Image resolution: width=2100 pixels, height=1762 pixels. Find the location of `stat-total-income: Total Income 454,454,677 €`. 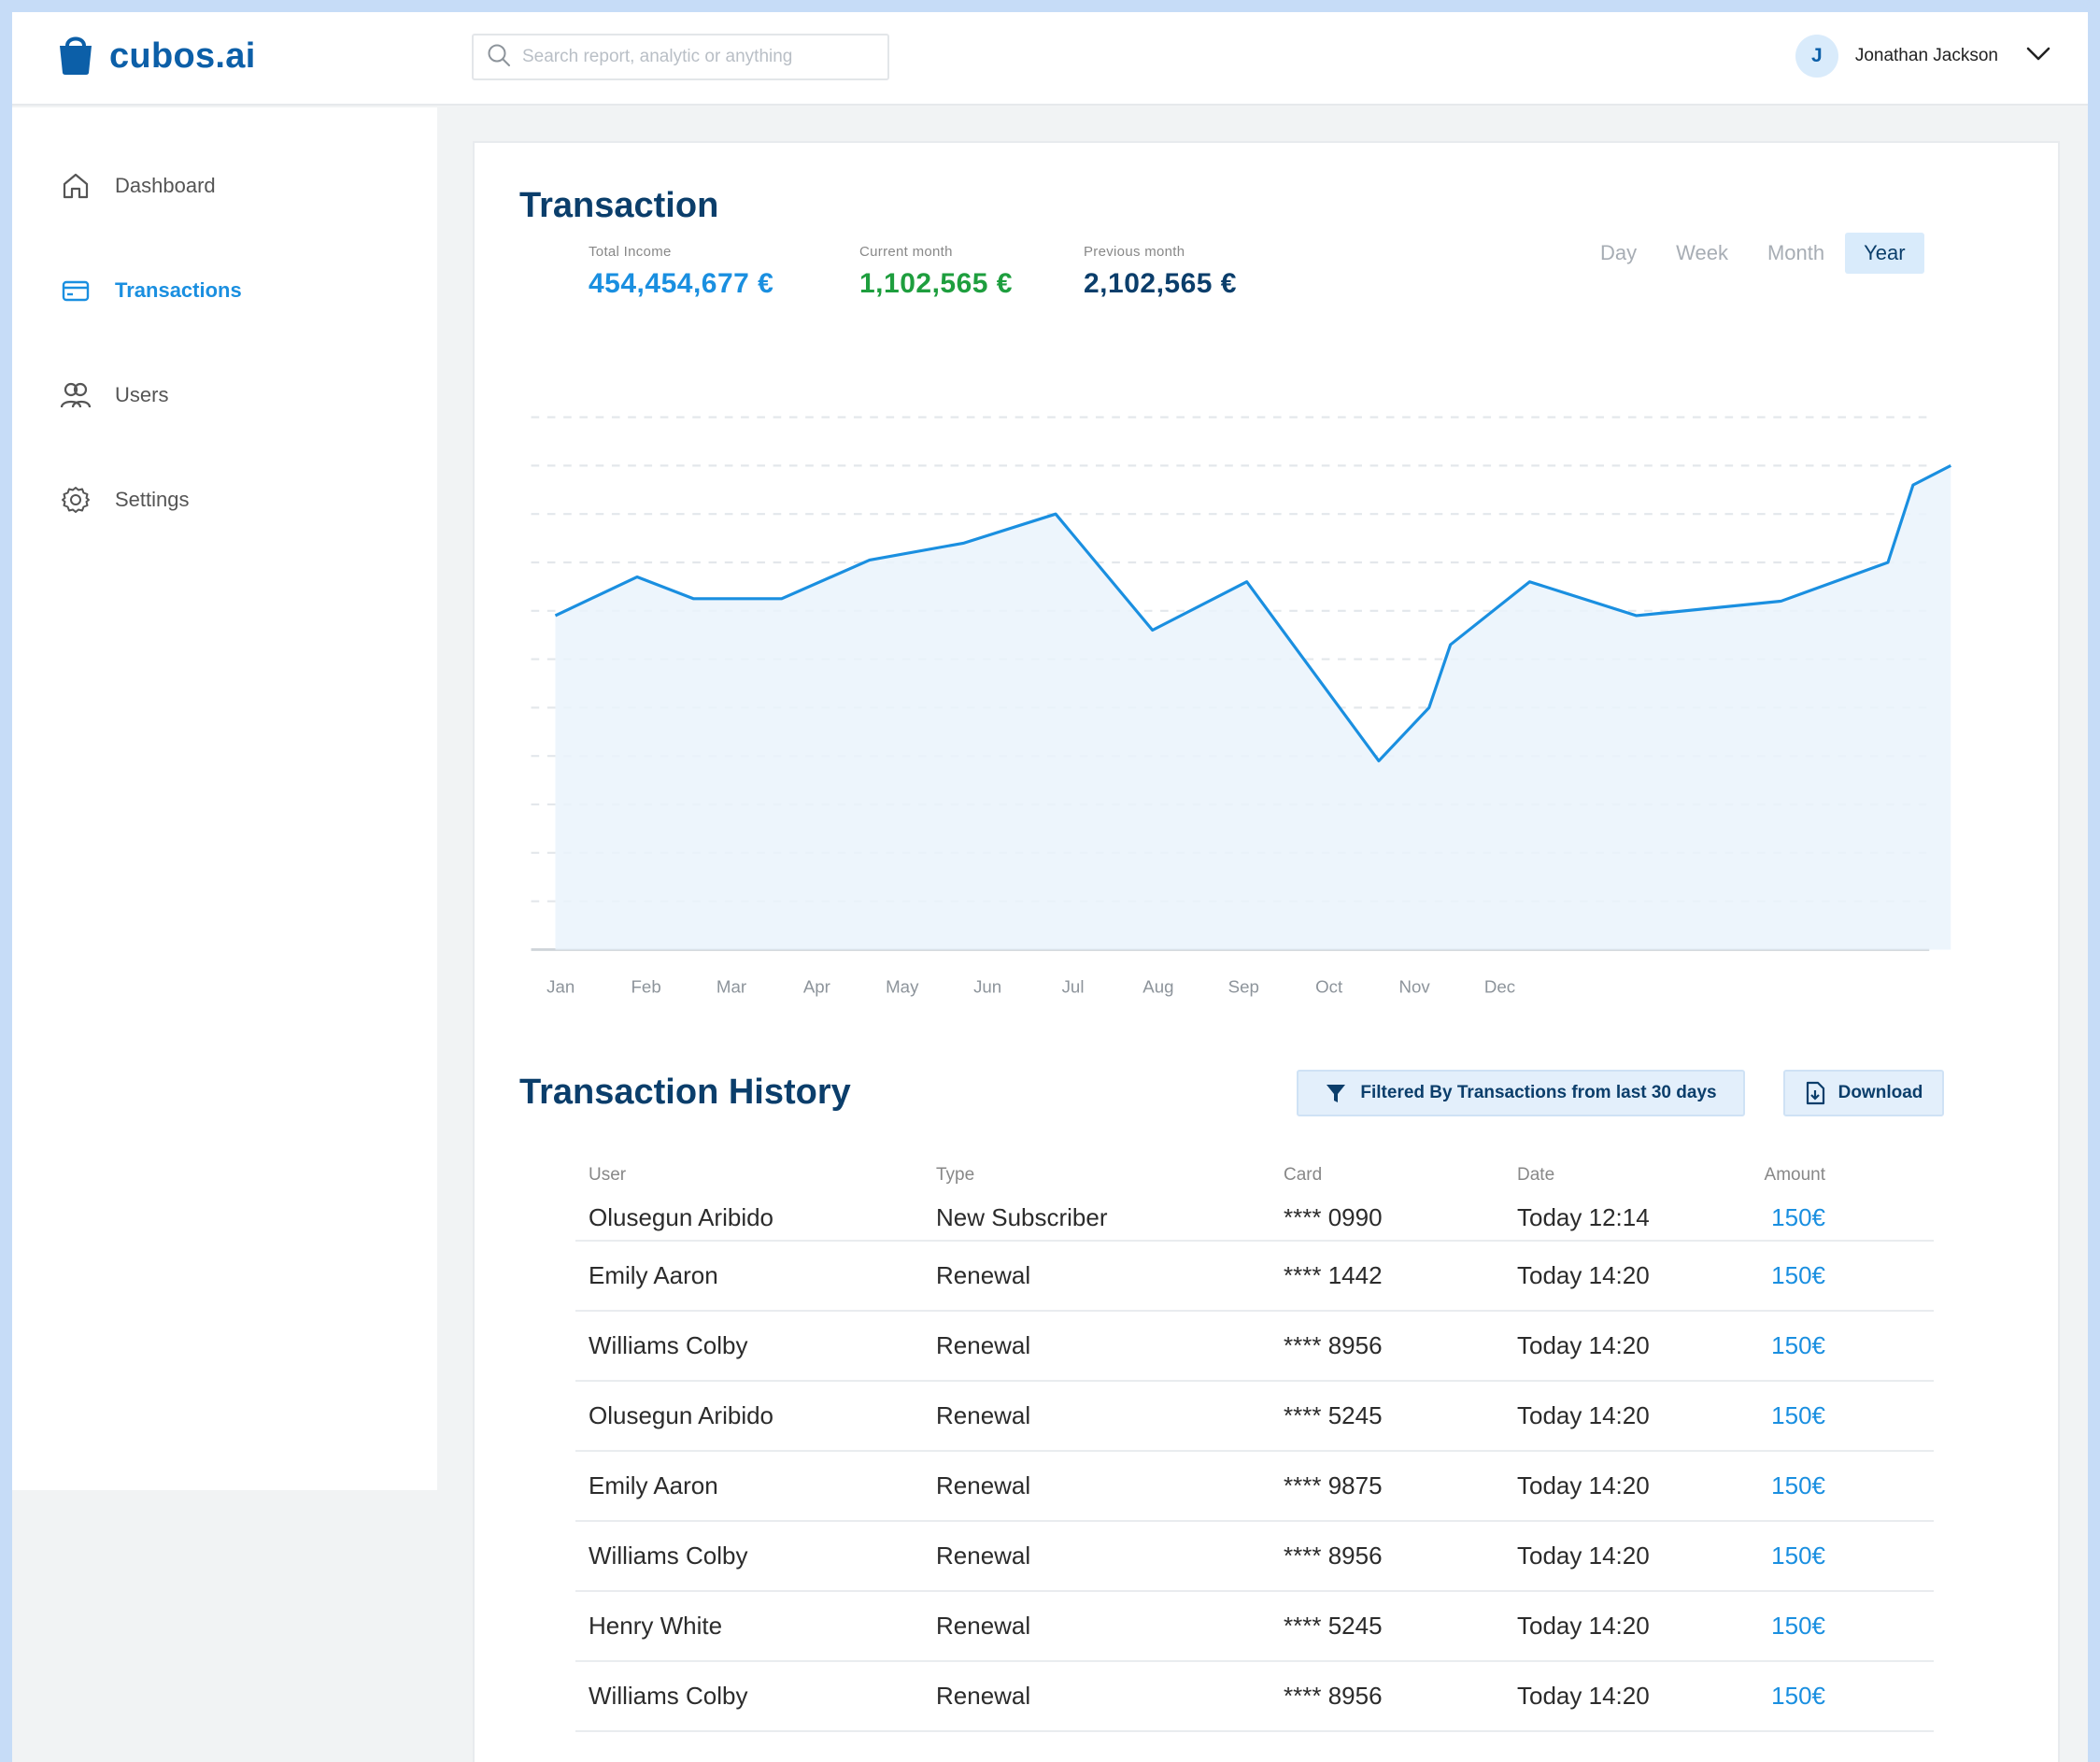

stat-total-income: Total Income 454,454,677 € is located at coordinates (681, 272).